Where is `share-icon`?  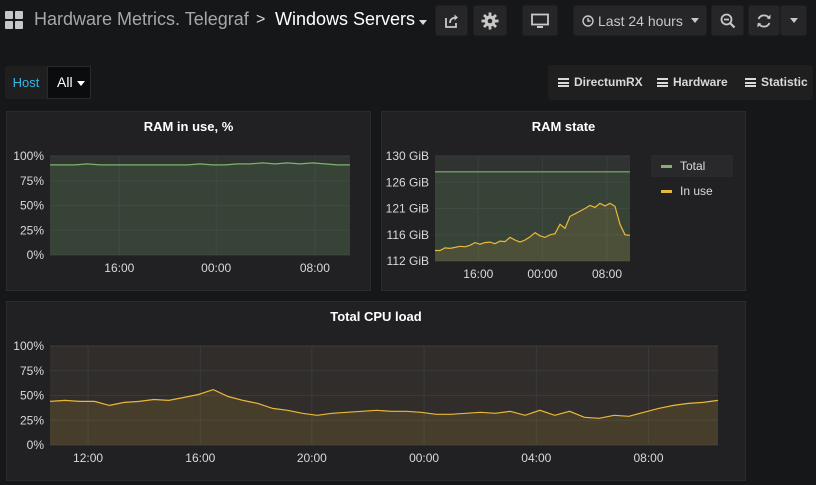
share-icon is located at coordinates (451, 21).